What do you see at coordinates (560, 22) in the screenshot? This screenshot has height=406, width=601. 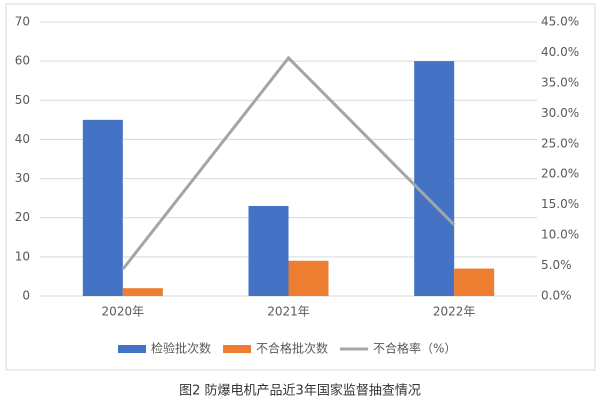 I see `y2-tick-label: 45.0%` at bounding box center [560, 22].